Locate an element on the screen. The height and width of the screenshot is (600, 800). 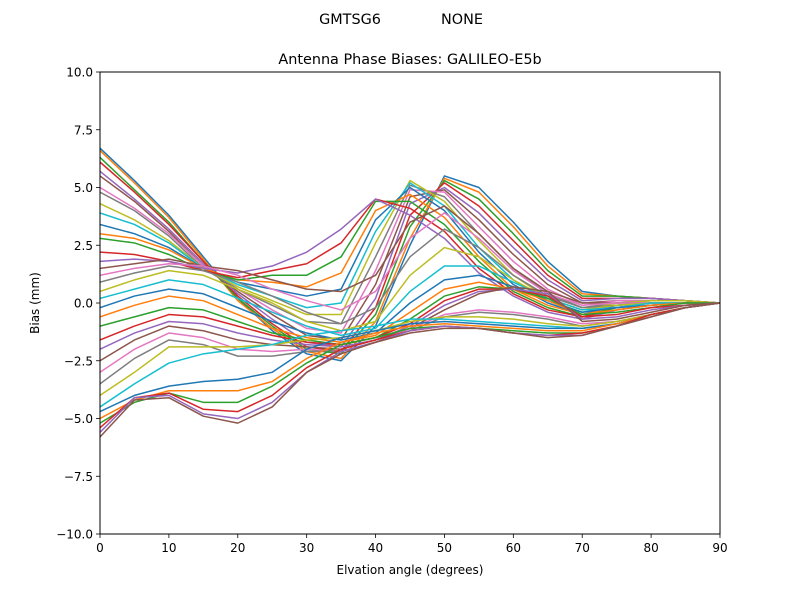
series-line-s19 is located at coordinates (410, 289).